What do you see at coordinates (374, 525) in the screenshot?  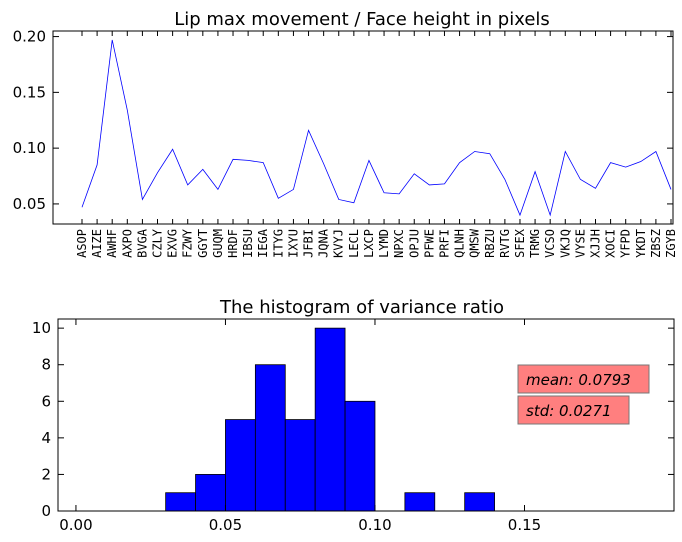 I see `x-tick-label: 0.10` at bounding box center [374, 525].